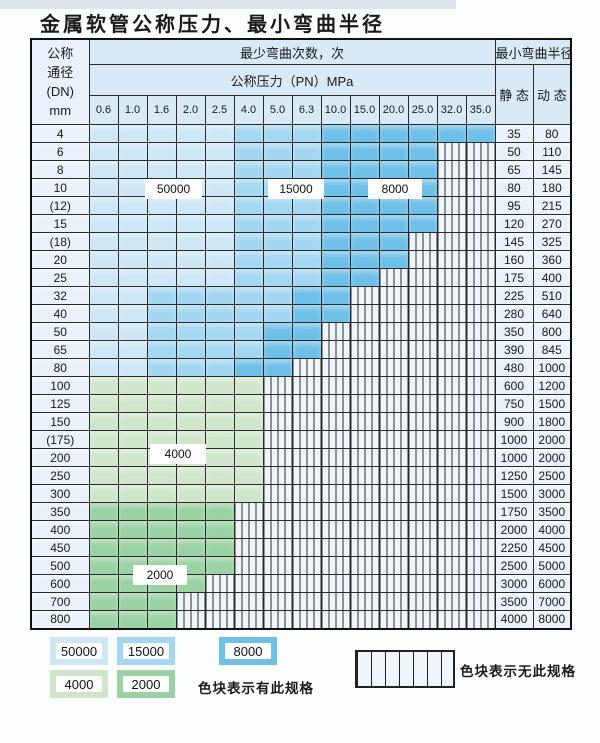  Describe the element at coordinates (451, 151) in the screenshot. I see `bend-cell-6-32.0` at that location.